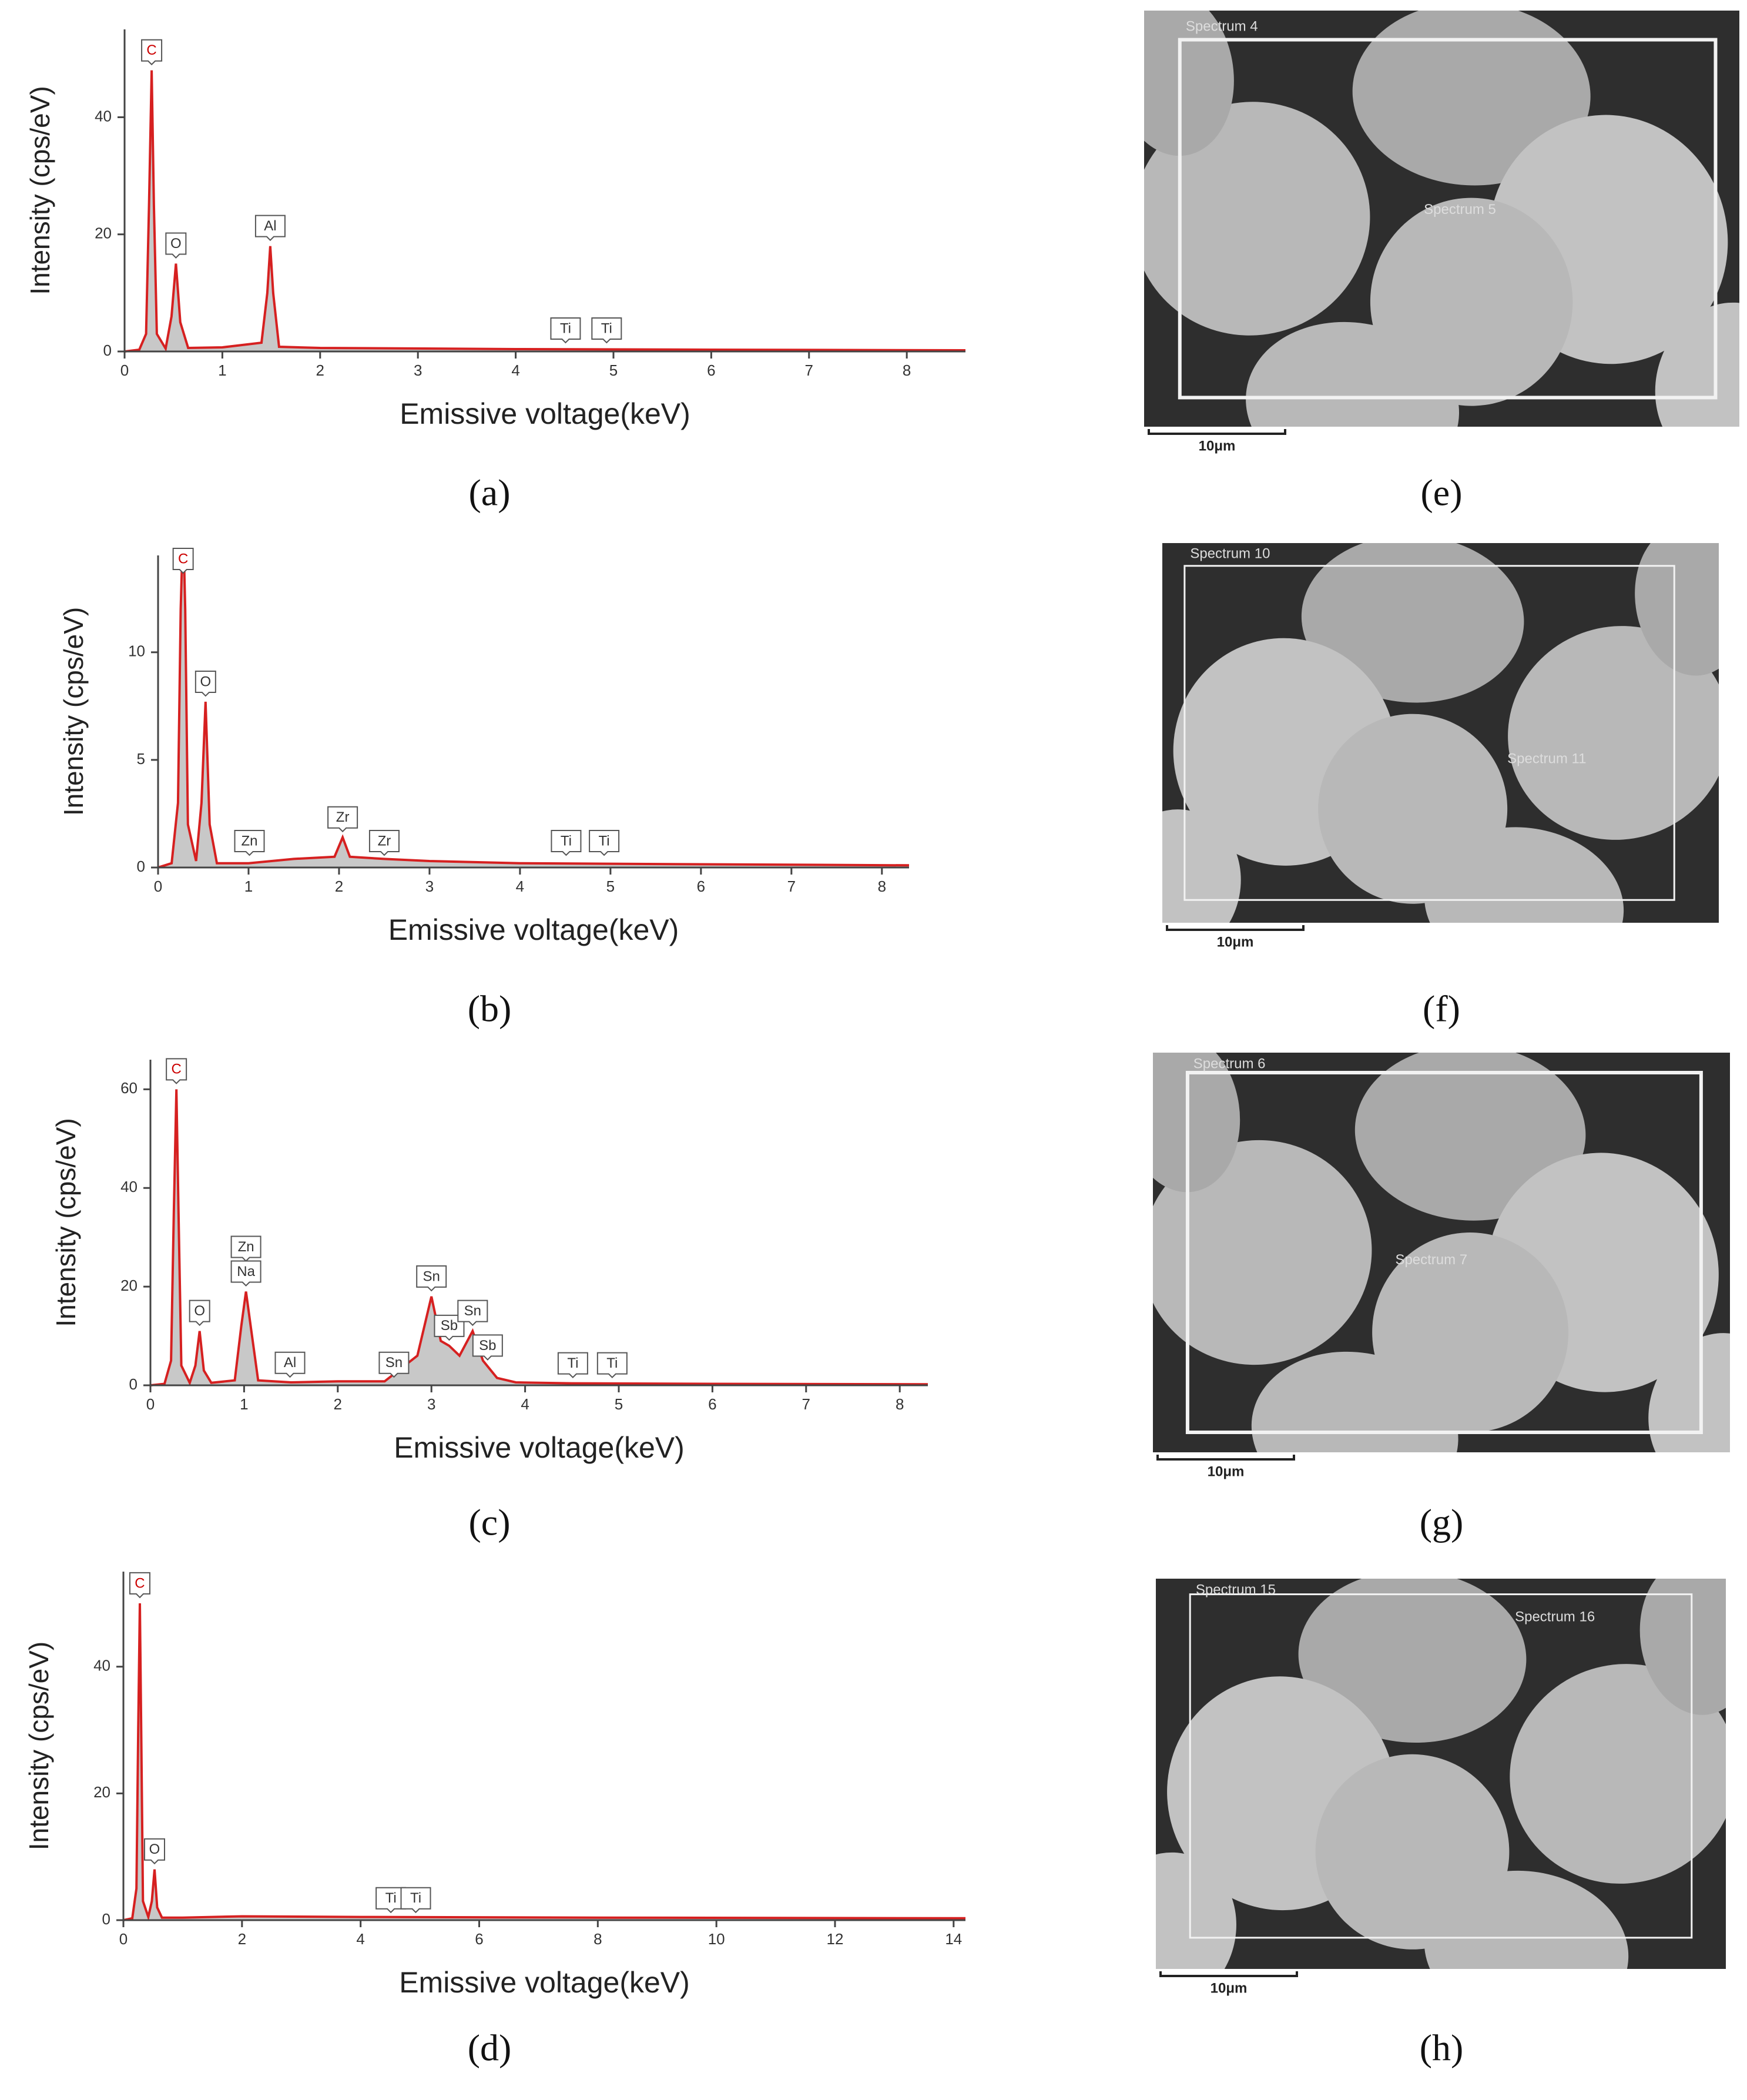  Describe the element at coordinates (103, 116) in the screenshot. I see `y-tick-label: 40` at that location.